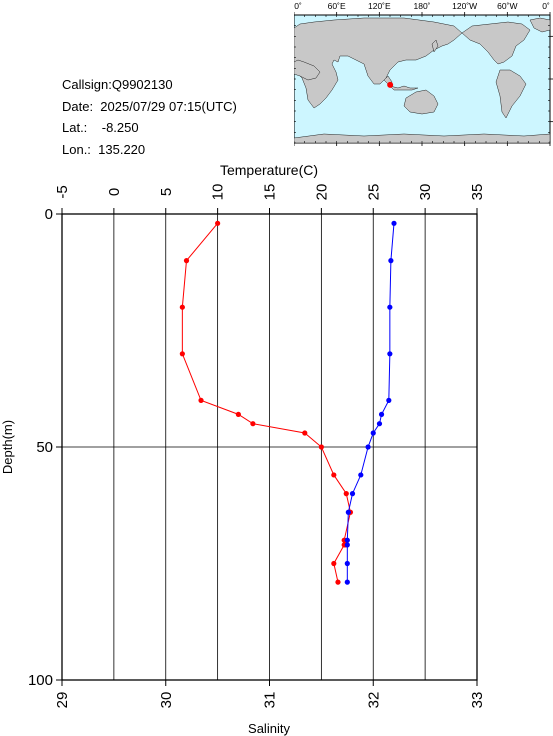  I want to click on map-lon-label: 60˚W, so click(507, 6).